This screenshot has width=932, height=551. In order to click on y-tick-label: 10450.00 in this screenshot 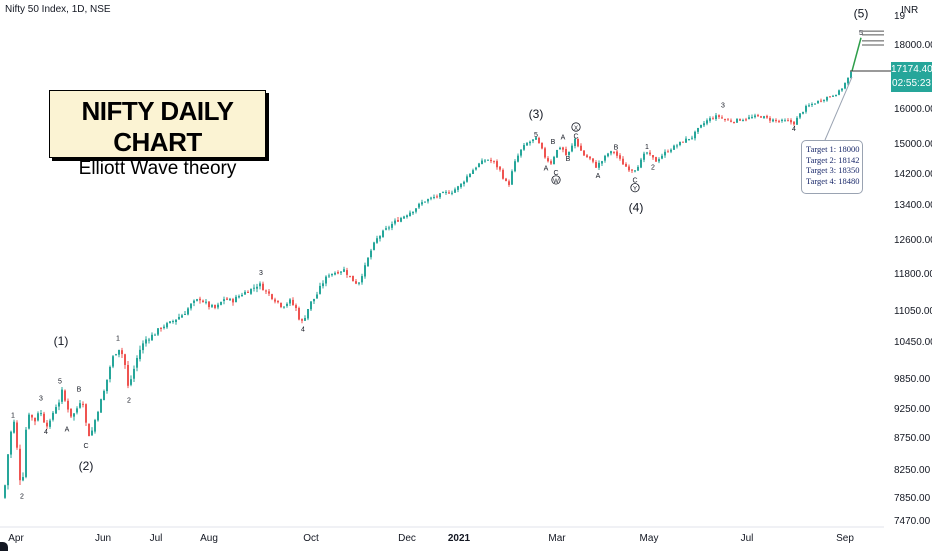, I will do `click(913, 342)`.